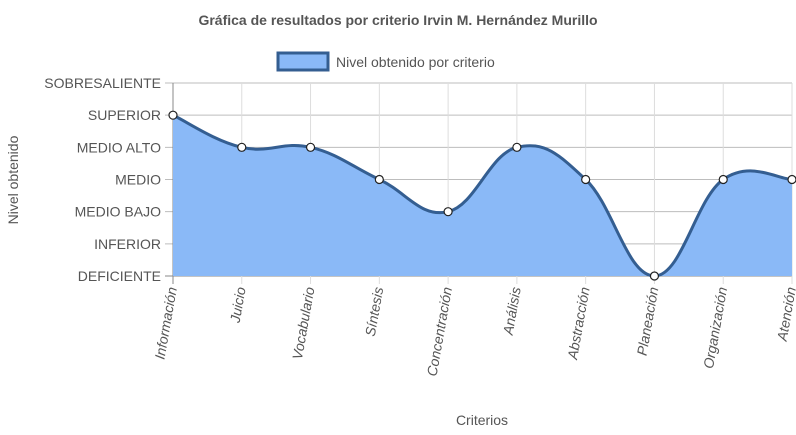  What do you see at coordinates (482, 420) in the screenshot?
I see `x-axis-title: Criterios` at bounding box center [482, 420].